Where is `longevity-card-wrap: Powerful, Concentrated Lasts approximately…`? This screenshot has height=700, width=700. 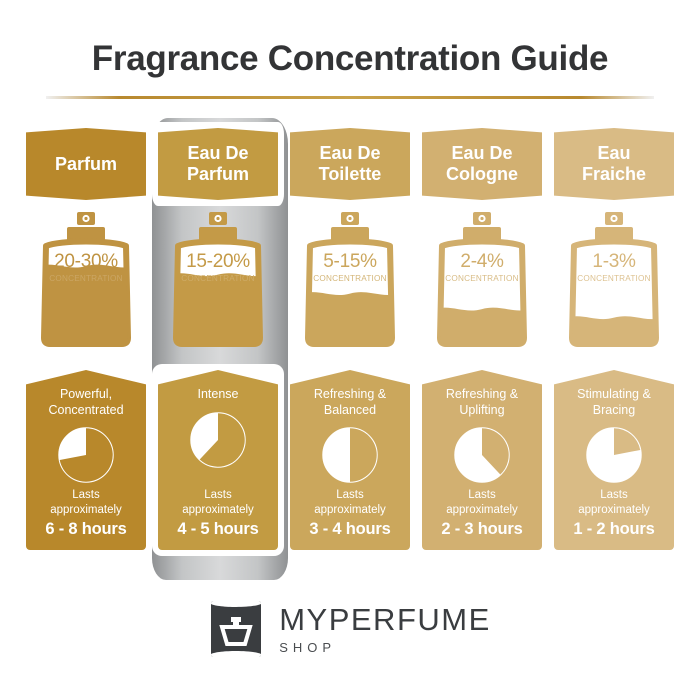 longevity-card-wrap: Powerful, Concentrated Lasts approximately… is located at coordinates (86, 460).